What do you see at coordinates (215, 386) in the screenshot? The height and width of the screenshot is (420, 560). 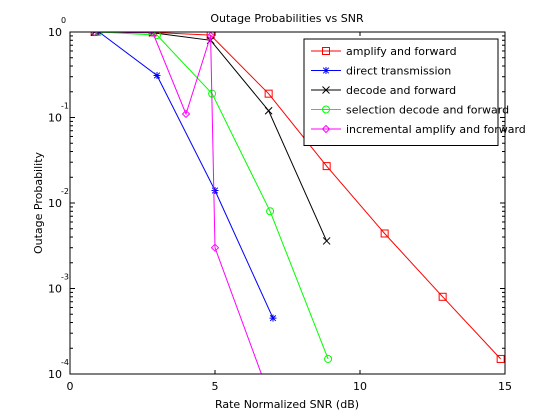 I see `x-tick-label: 5` at bounding box center [215, 386].